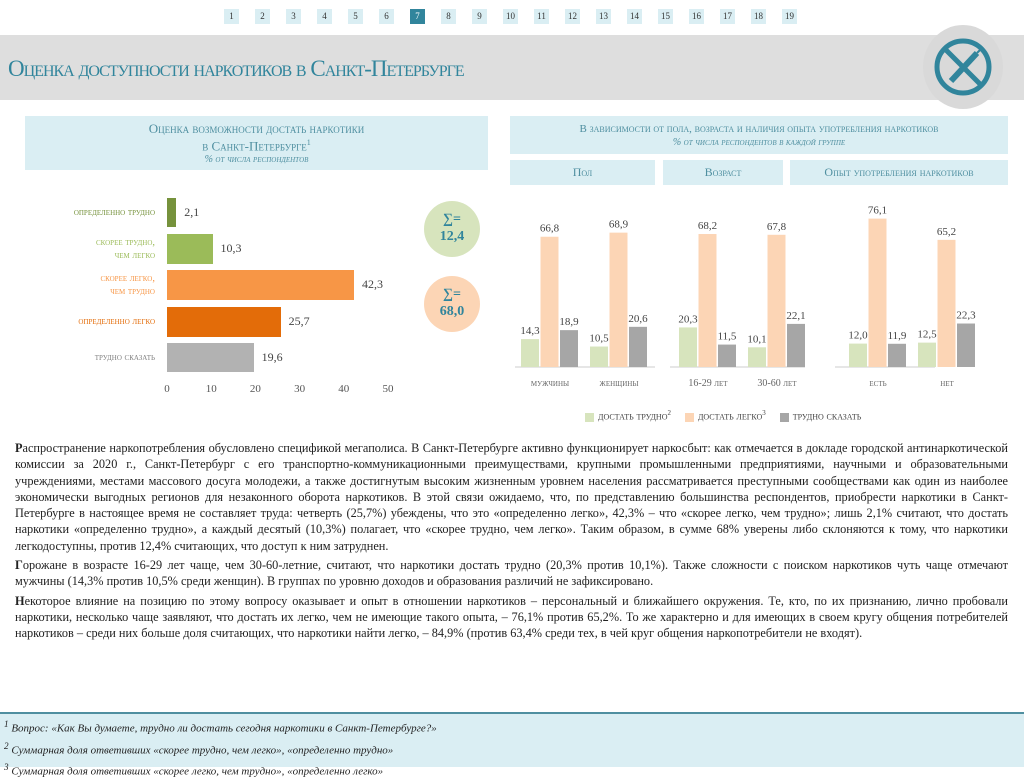 The image size is (1024, 781). What do you see at coordinates (665, 16) in the screenshot?
I see `page-link-15: 15` at bounding box center [665, 16].